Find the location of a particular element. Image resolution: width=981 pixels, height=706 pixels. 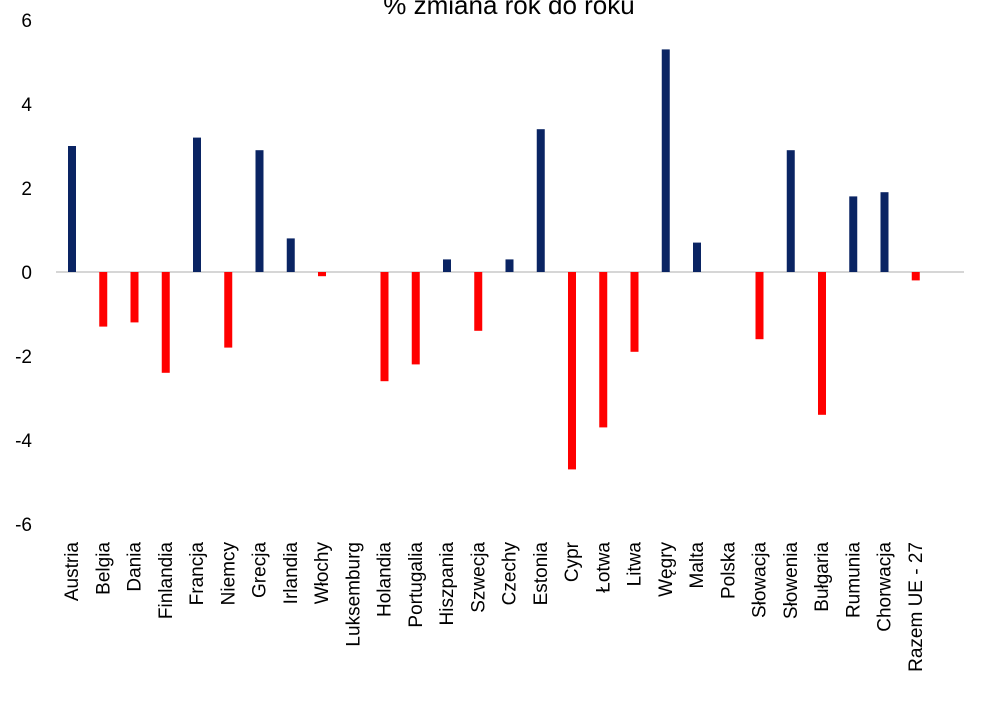

x-tick-label: Hiszpania is located at coordinates (447, 584).